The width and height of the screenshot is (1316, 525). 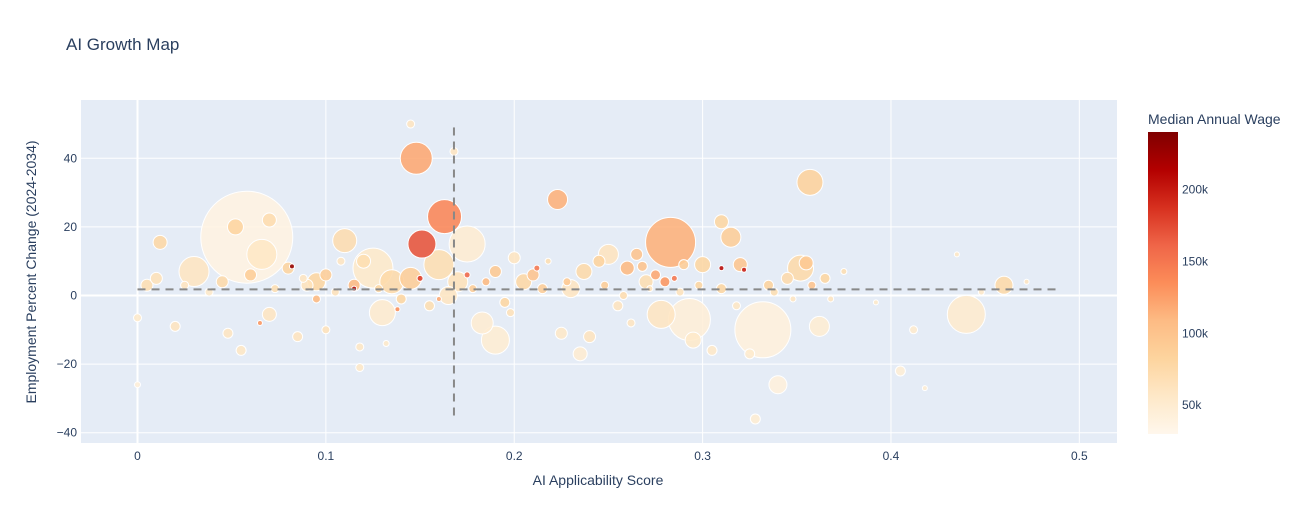 What do you see at coordinates (702, 456) in the screenshot?
I see `x-tick-label: 0.3` at bounding box center [702, 456].